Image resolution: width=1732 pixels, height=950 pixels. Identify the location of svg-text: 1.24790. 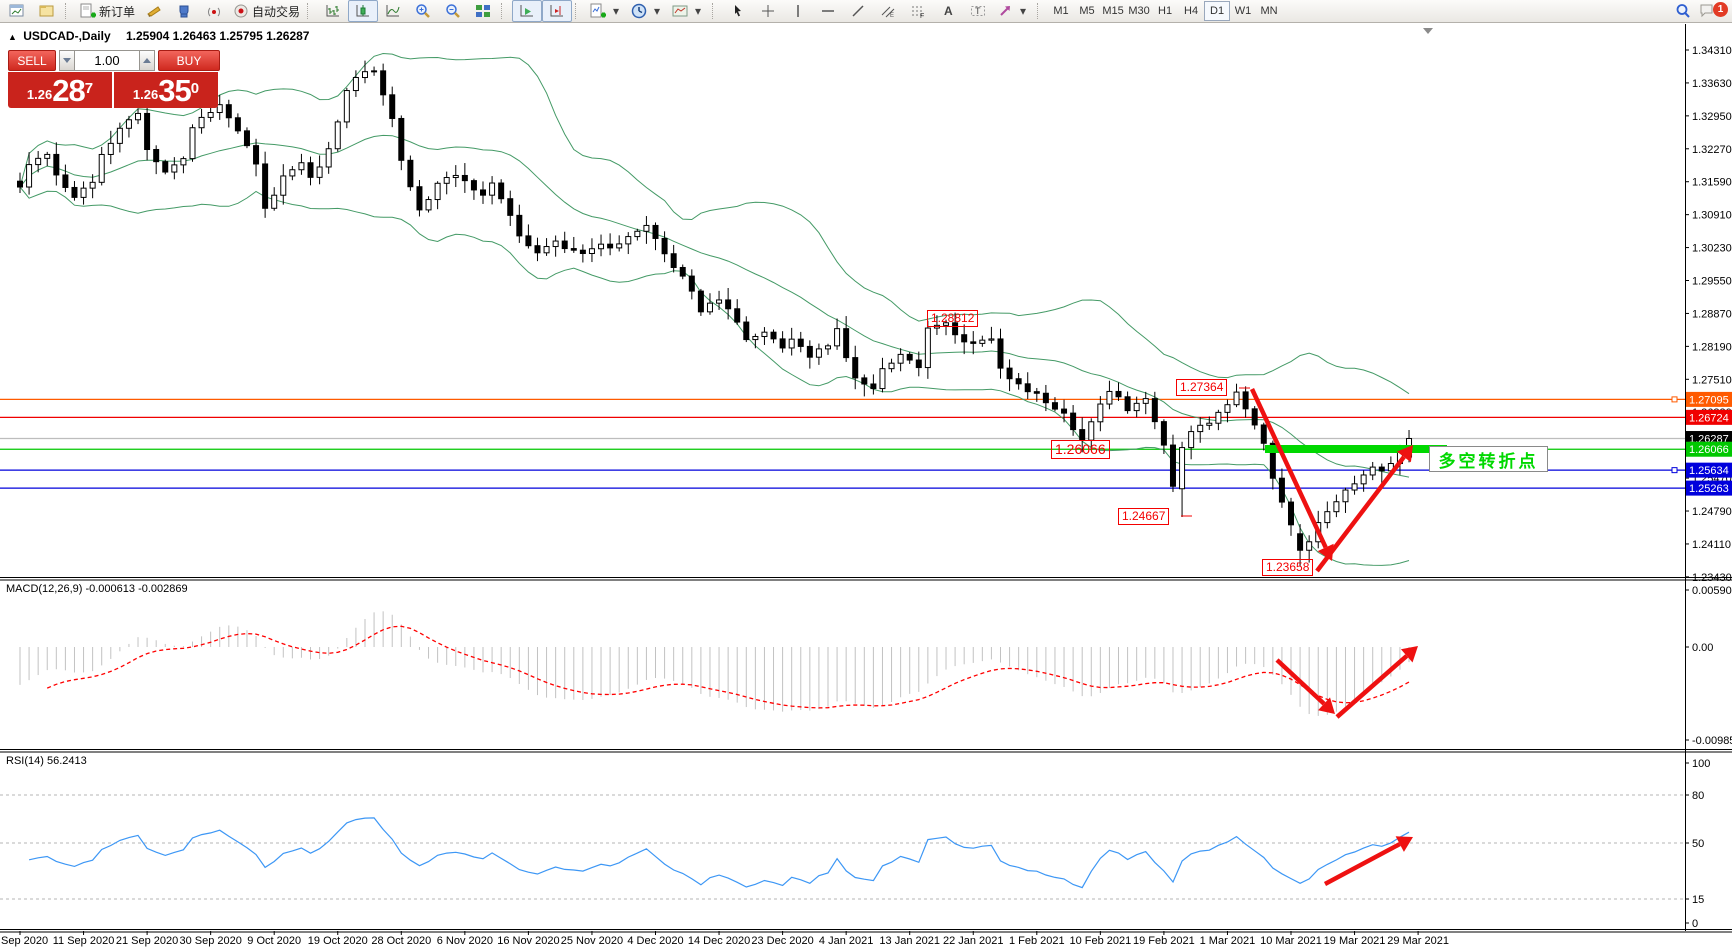
(1712, 512).